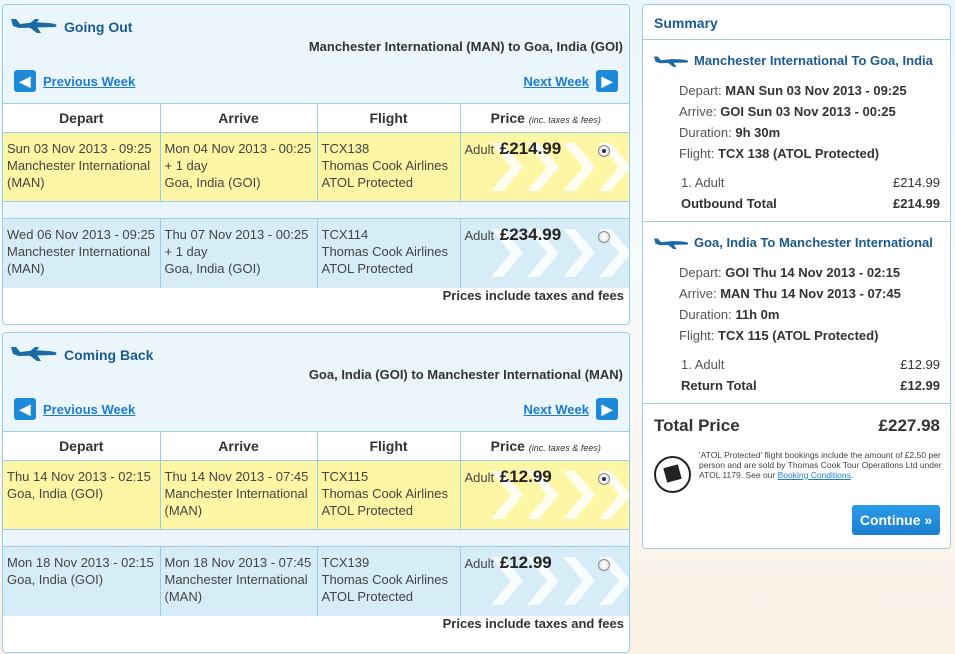 The height and width of the screenshot is (654, 955). I want to click on flight-cell: TCX115 Thomas Cook Airlines ATOL Protected, so click(389, 495).